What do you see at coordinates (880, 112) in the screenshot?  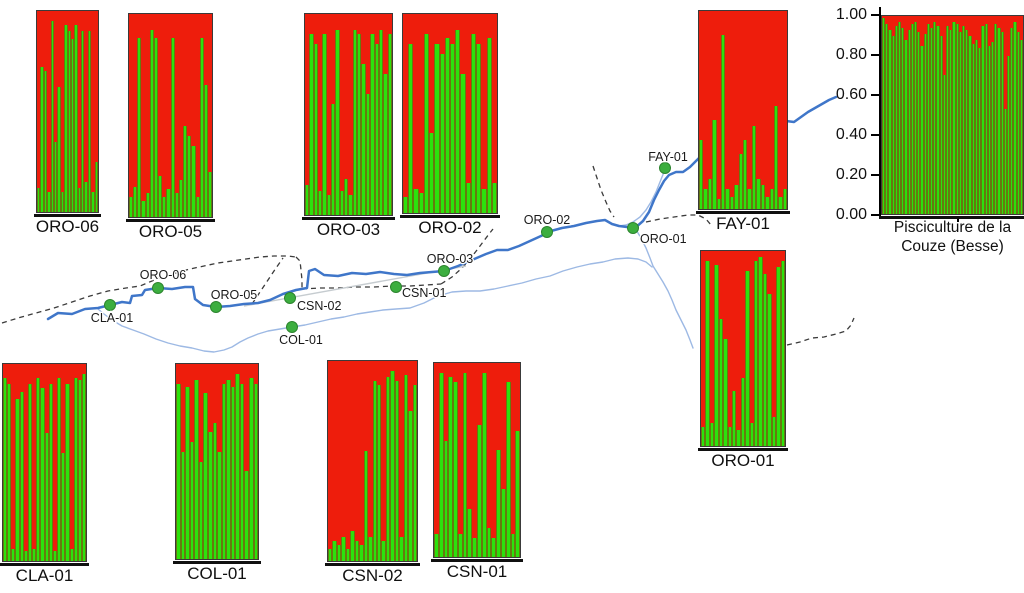 I see `y-axis-line` at bounding box center [880, 112].